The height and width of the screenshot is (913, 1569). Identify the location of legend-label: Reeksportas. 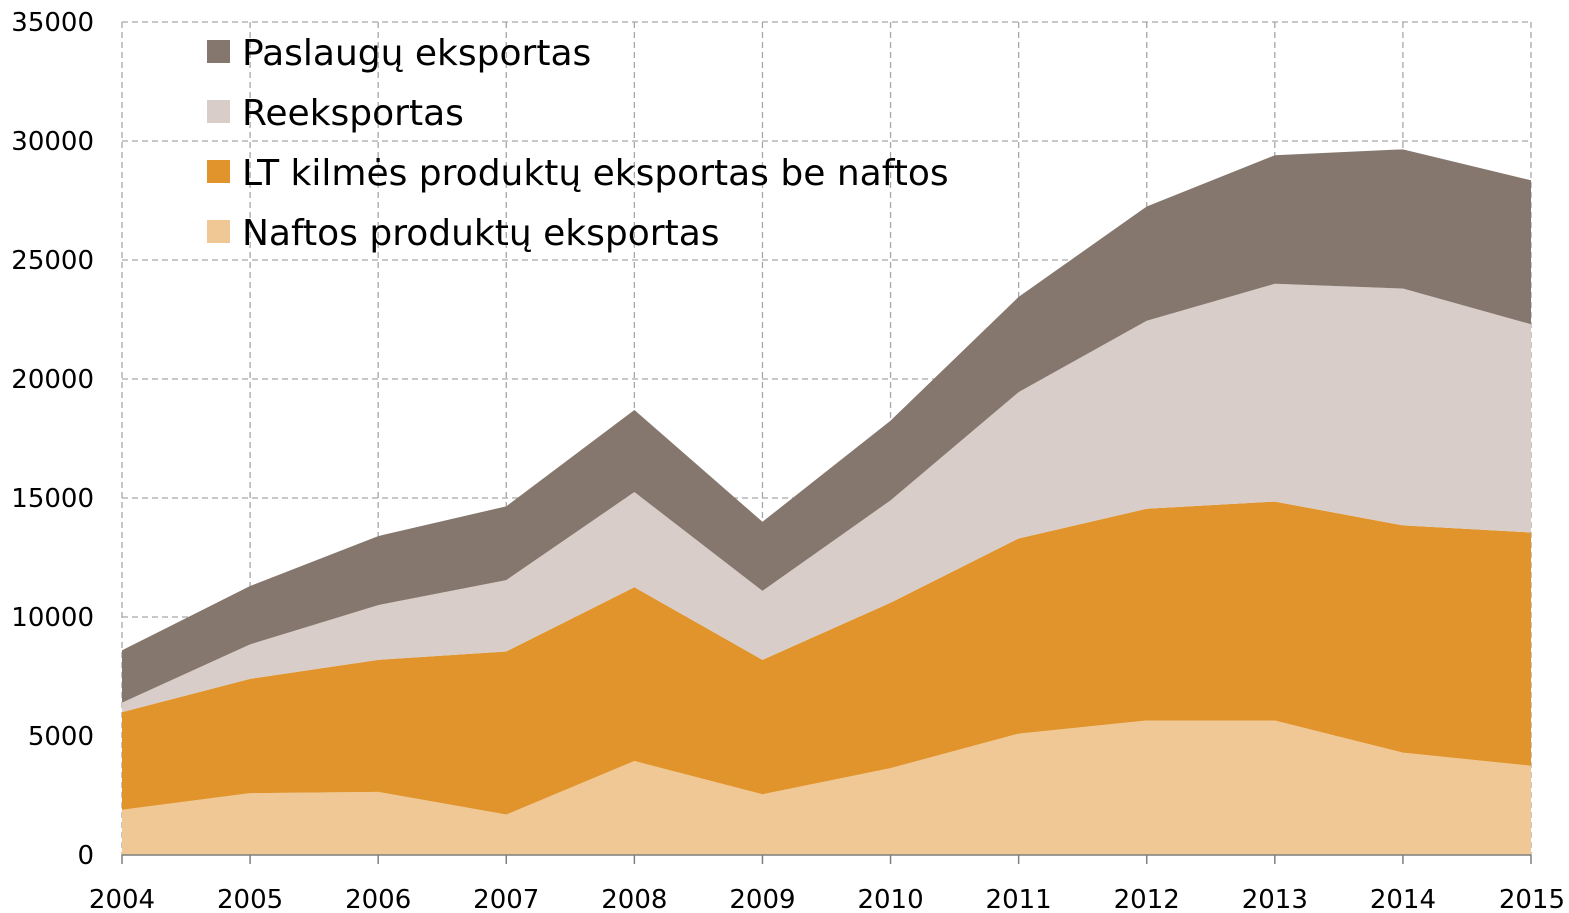
(353, 113).